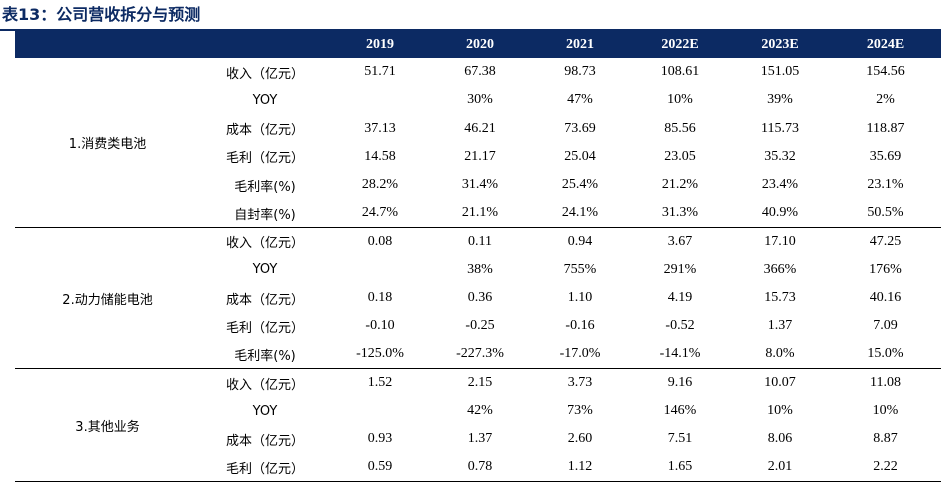 The image size is (941, 483). I want to click on header-year: 2022E, so click(680, 44).